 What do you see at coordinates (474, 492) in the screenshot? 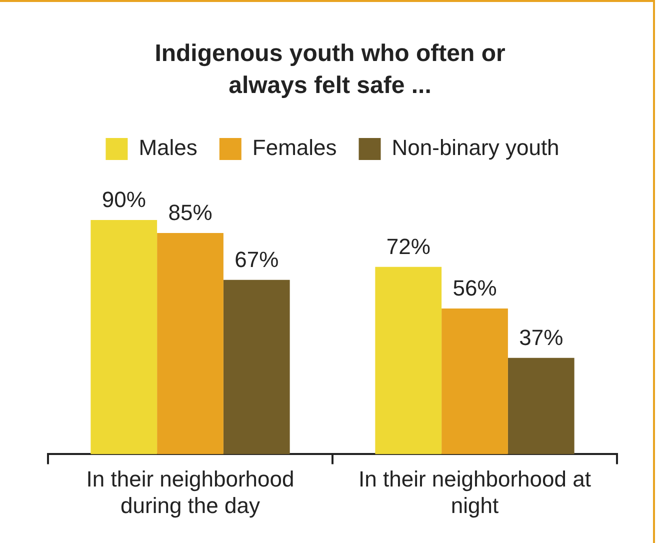
I see `x-tick-label: In their neighborhood at night` at bounding box center [474, 492].